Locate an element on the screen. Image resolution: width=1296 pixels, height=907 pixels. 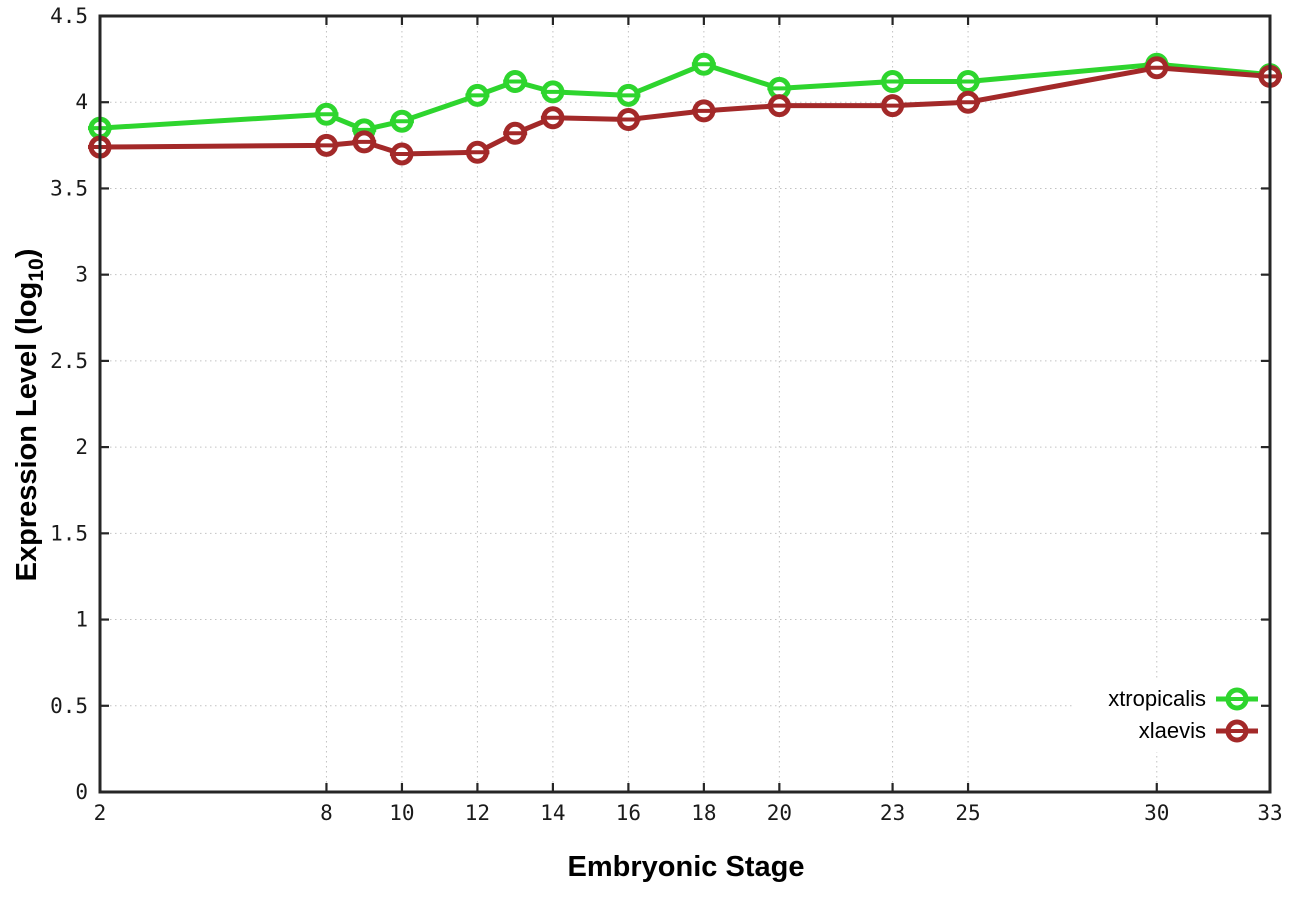
legend-markers is located at coordinates (1237, 715).